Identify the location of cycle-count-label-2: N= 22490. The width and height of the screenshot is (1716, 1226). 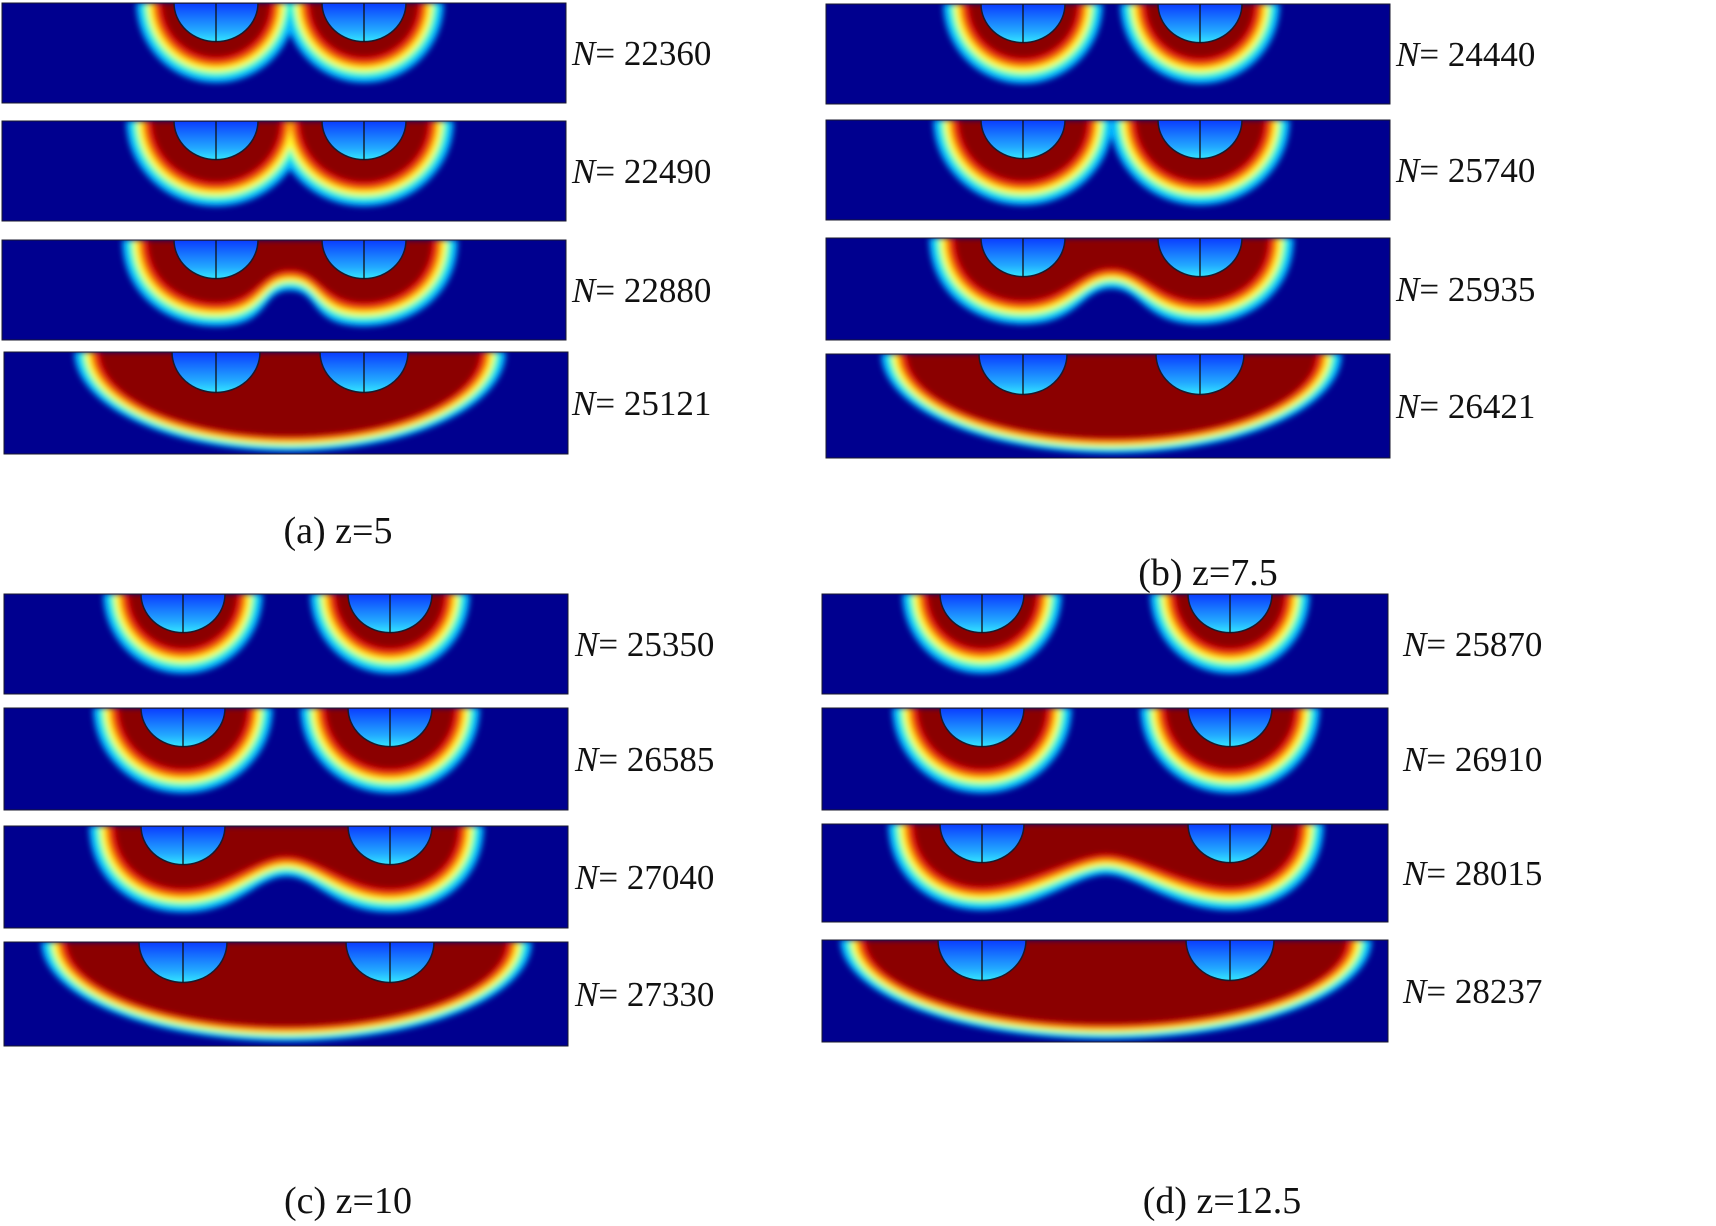
(641, 171).